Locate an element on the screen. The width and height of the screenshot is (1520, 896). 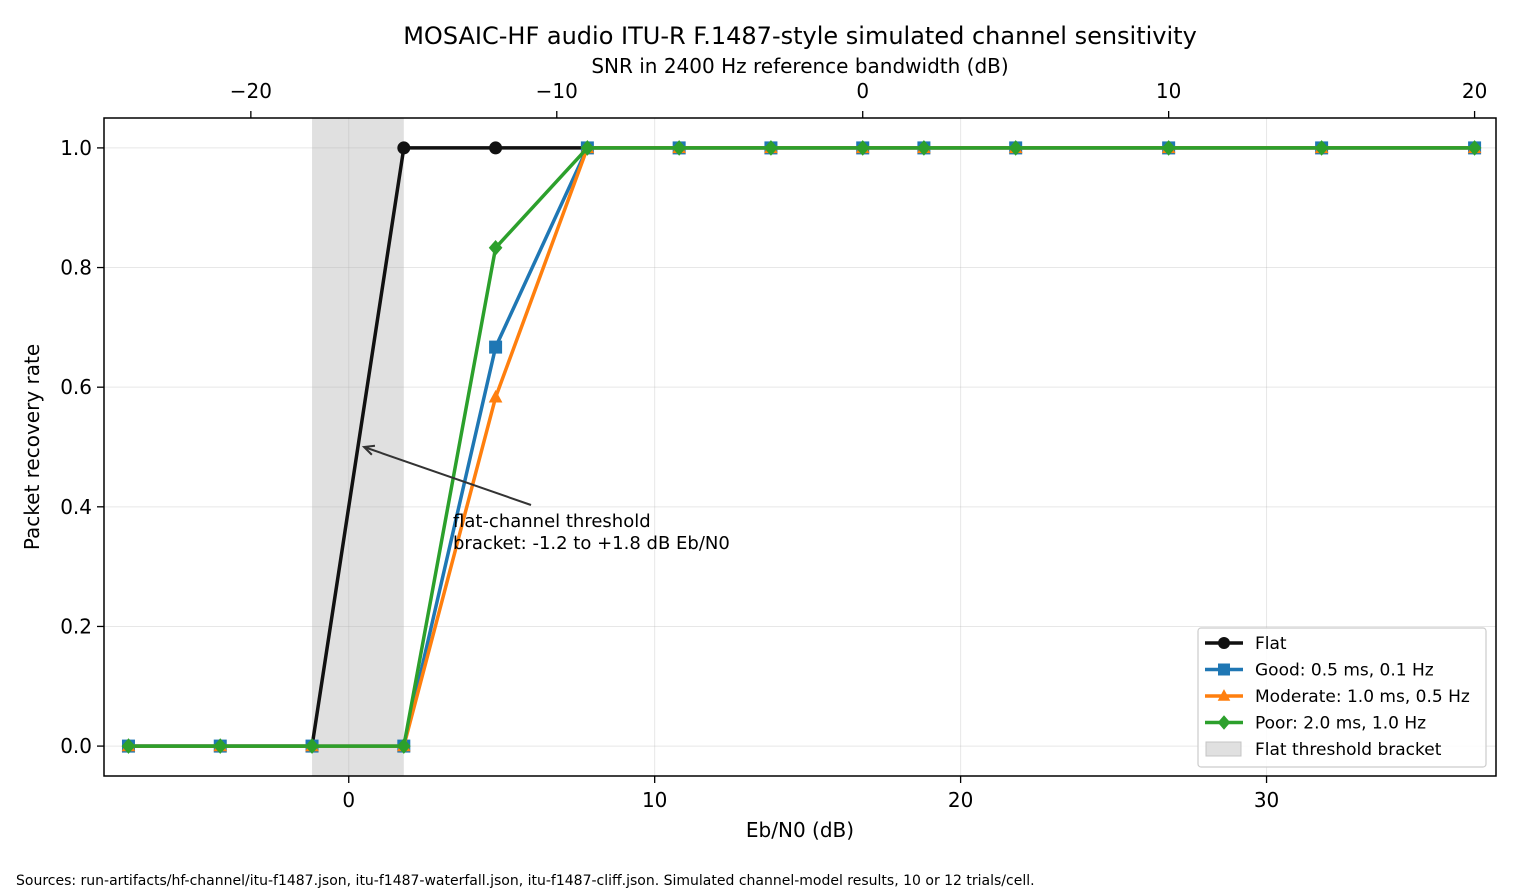
y-tick-label: 0.4 is located at coordinates (76, 507).